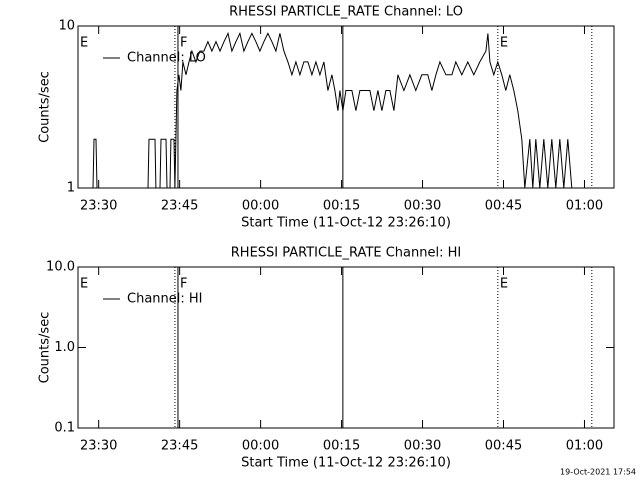  I want to click on chart-title: RHESSI PARTICLE_RATE Channel: HI, so click(346, 253).